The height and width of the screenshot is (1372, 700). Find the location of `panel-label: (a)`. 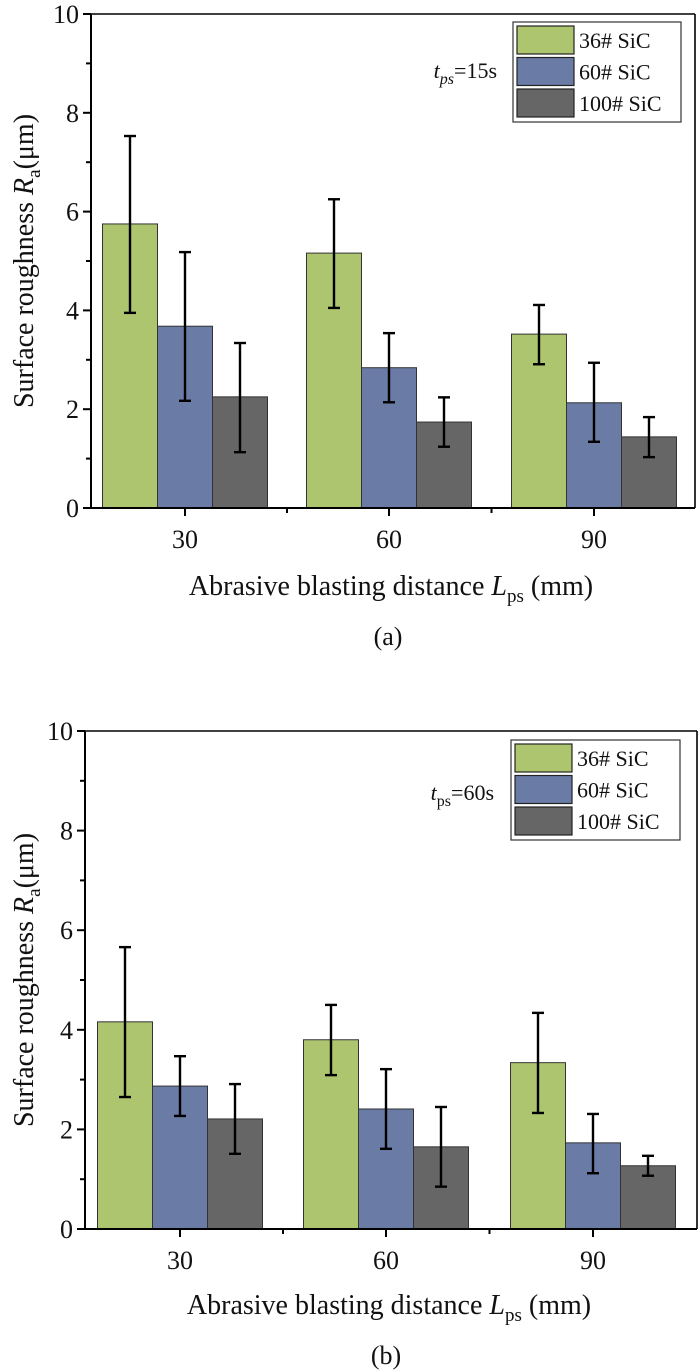

panel-label: (a) is located at coordinates (388, 636).